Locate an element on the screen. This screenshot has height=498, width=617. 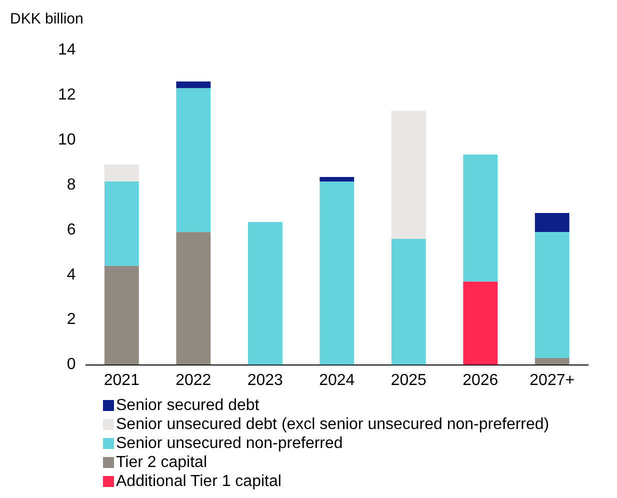
y-tick-label: 0 is located at coordinates (71, 365).